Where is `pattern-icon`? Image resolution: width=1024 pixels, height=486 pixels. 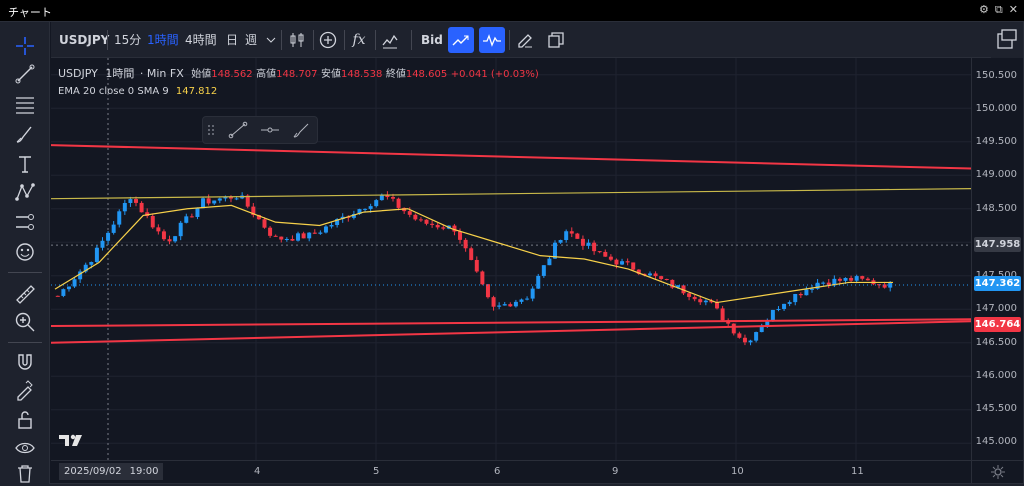 pattern-icon is located at coordinates (25, 192).